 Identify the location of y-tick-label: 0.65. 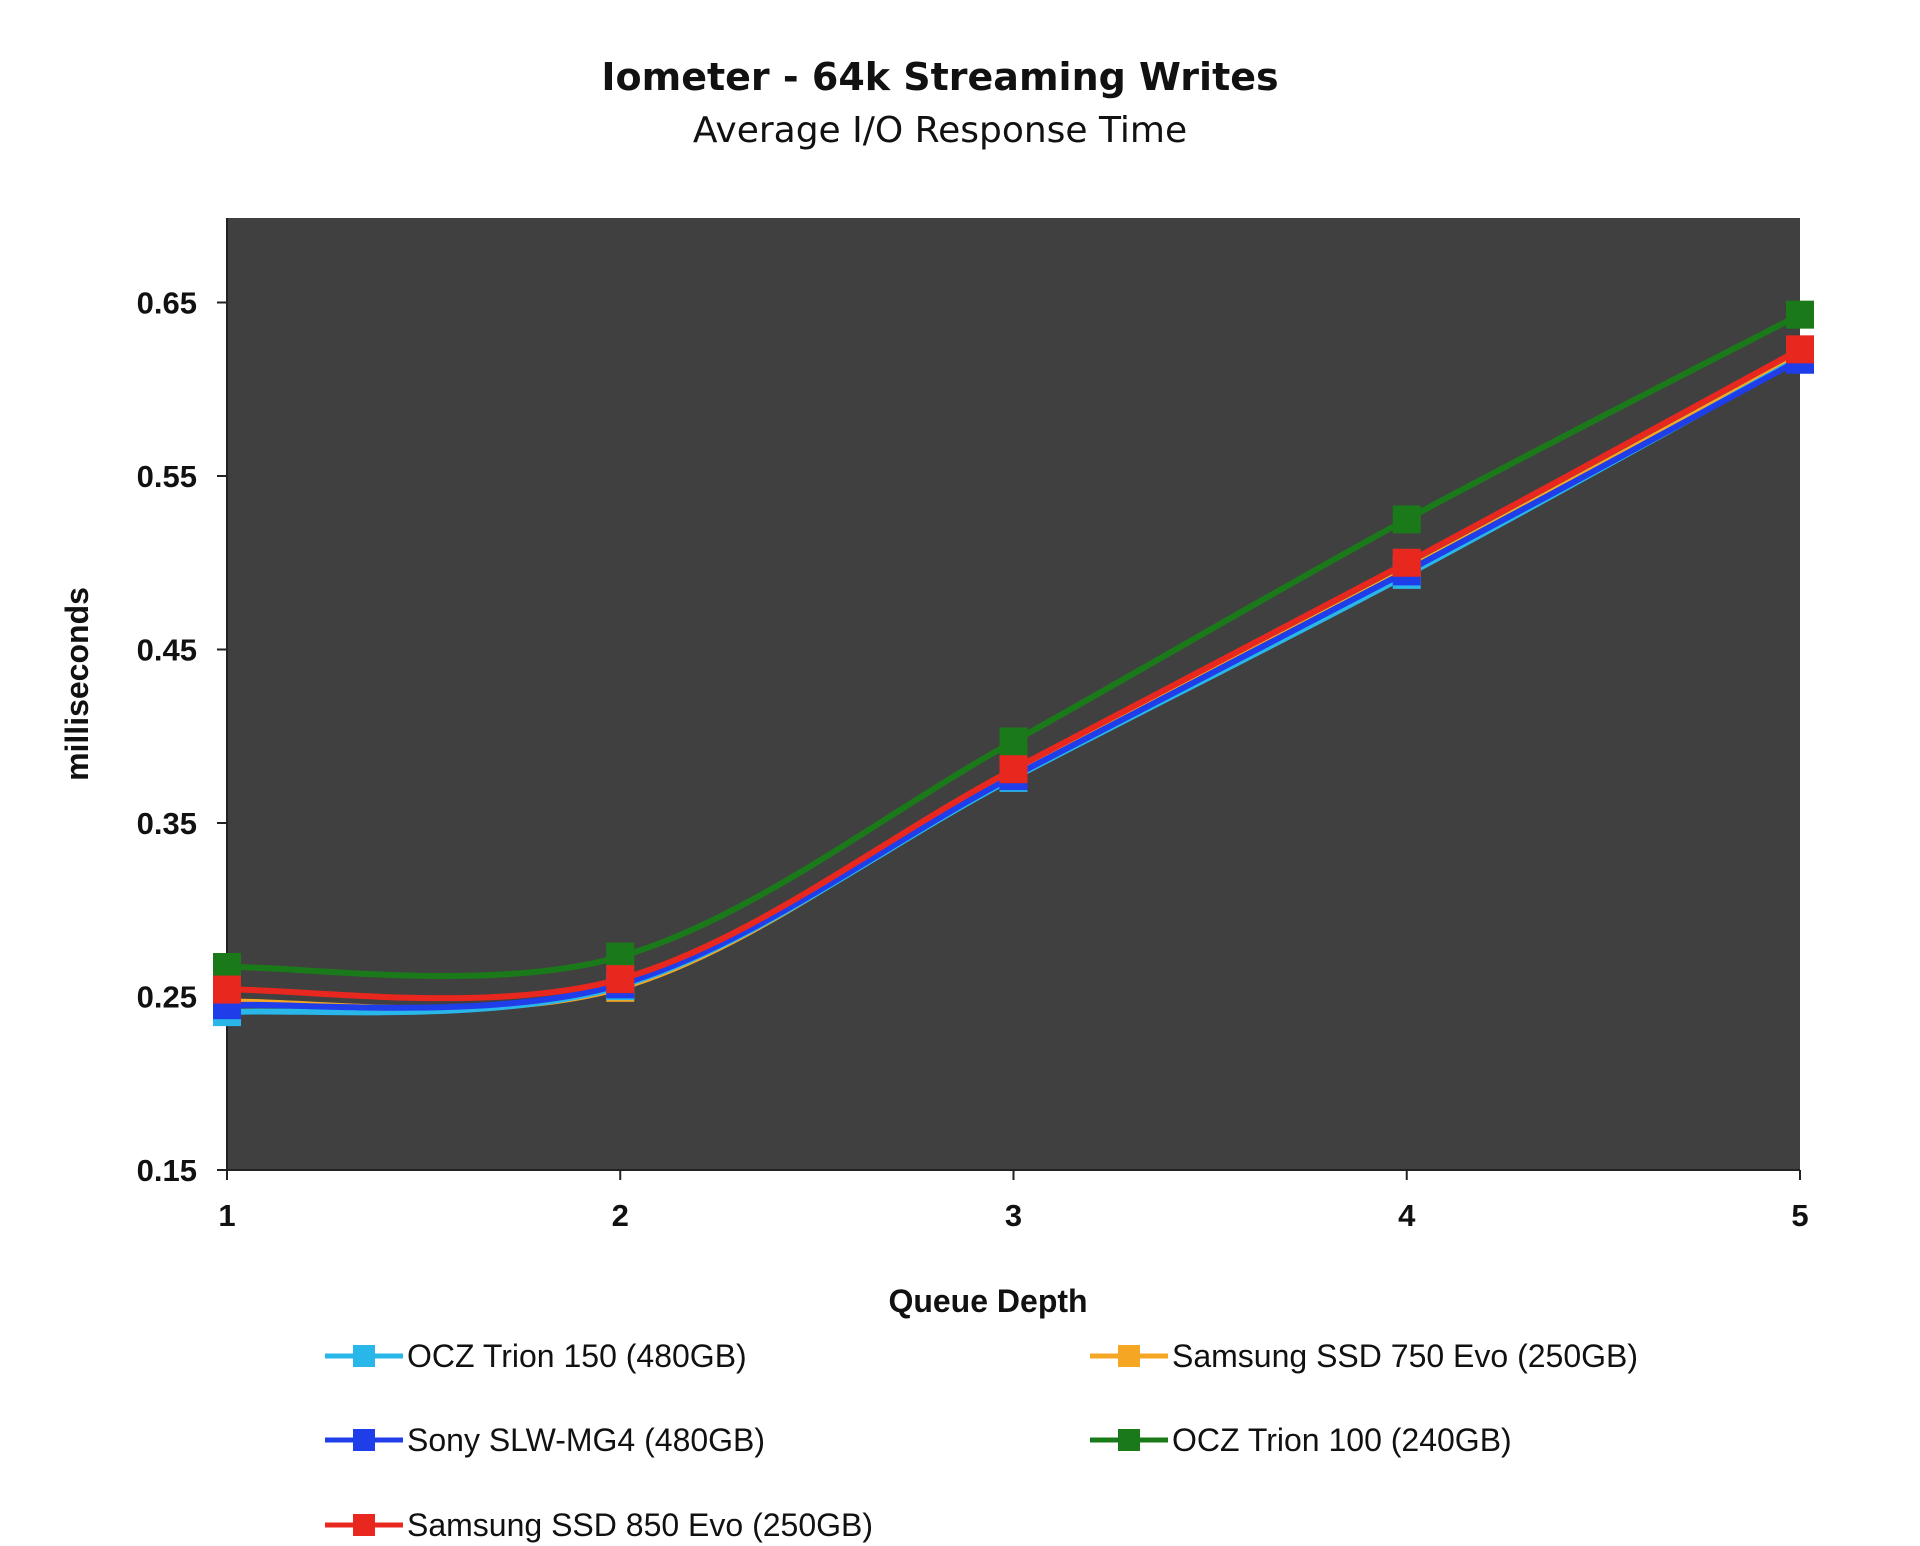
(167, 303).